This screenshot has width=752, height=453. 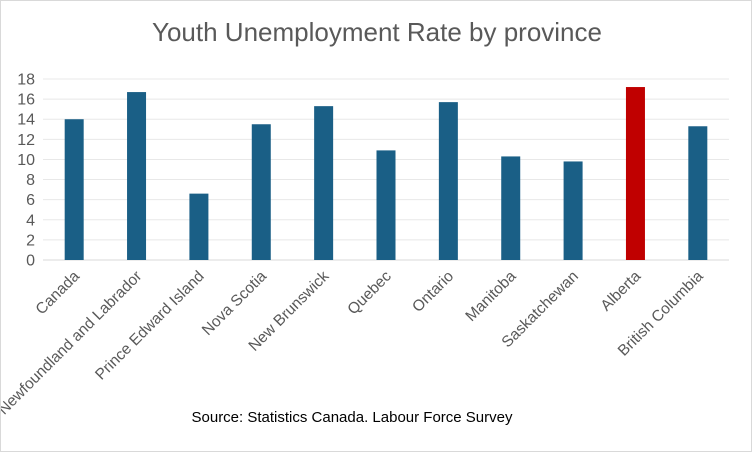 I want to click on x-tick-label: Canada, so click(x=58, y=293).